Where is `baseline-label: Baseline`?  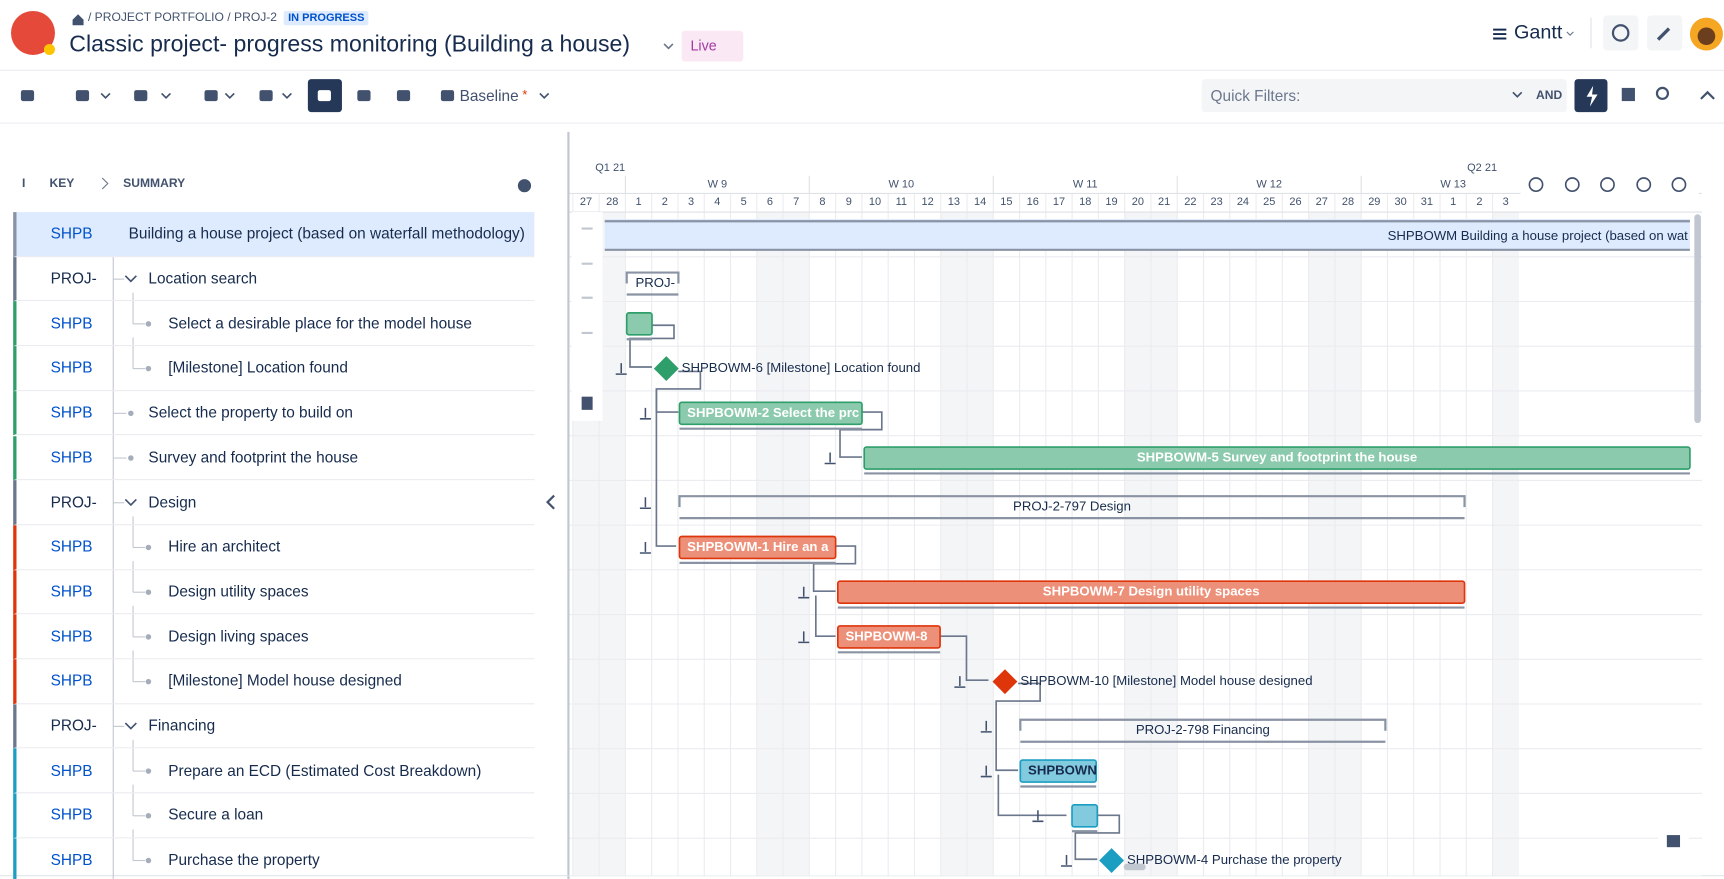
baseline-label: Baseline is located at coordinates (489, 95).